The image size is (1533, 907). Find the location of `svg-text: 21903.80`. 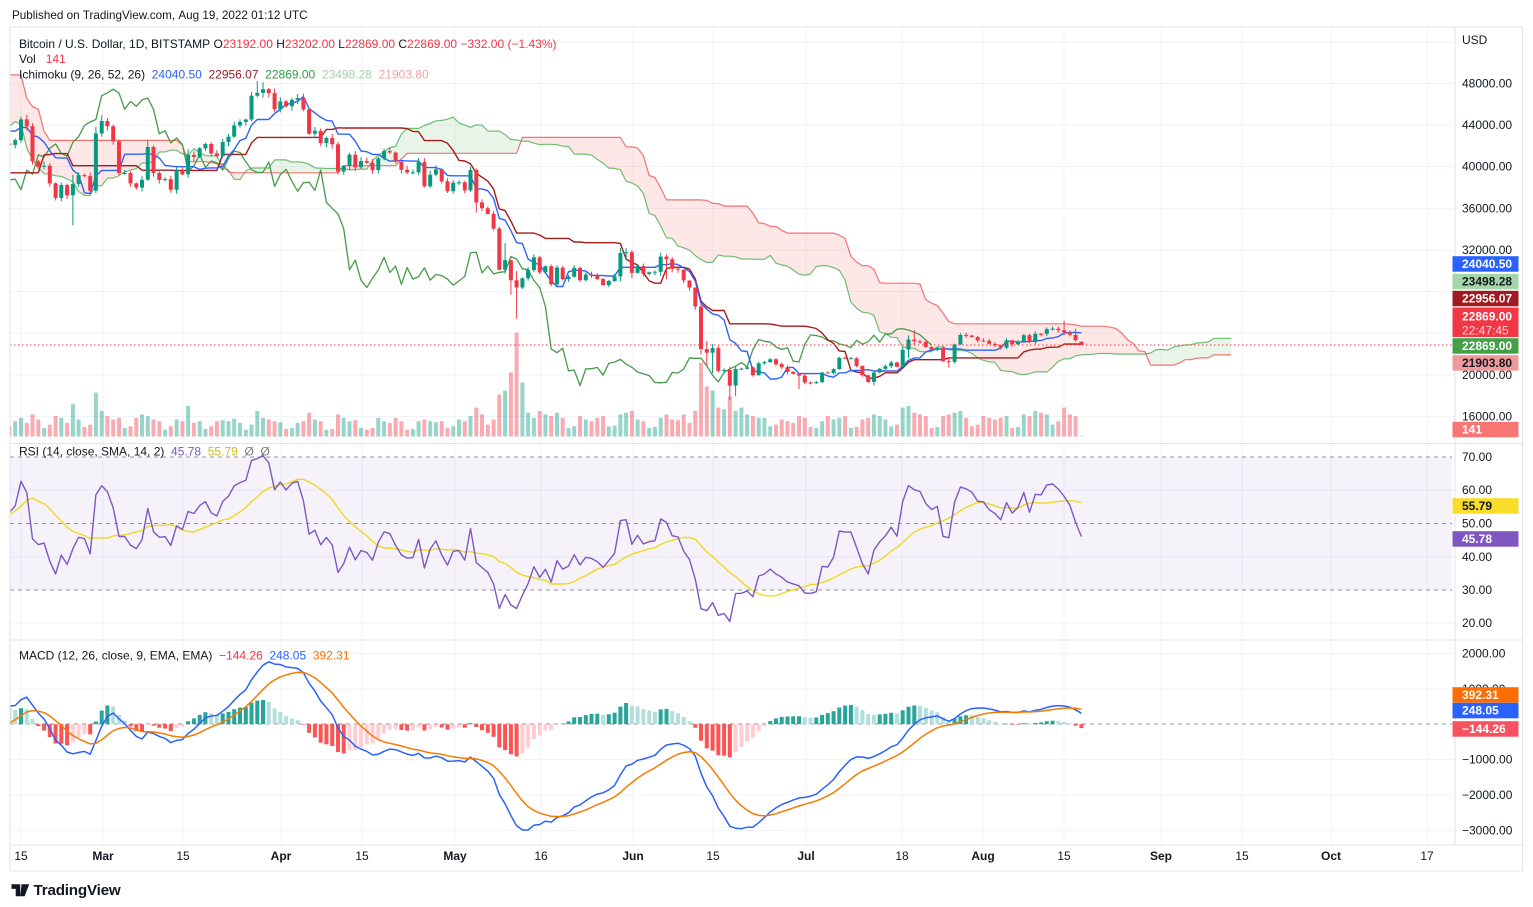

svg-text: 21903.80 is located at coordinates (1487, 363).